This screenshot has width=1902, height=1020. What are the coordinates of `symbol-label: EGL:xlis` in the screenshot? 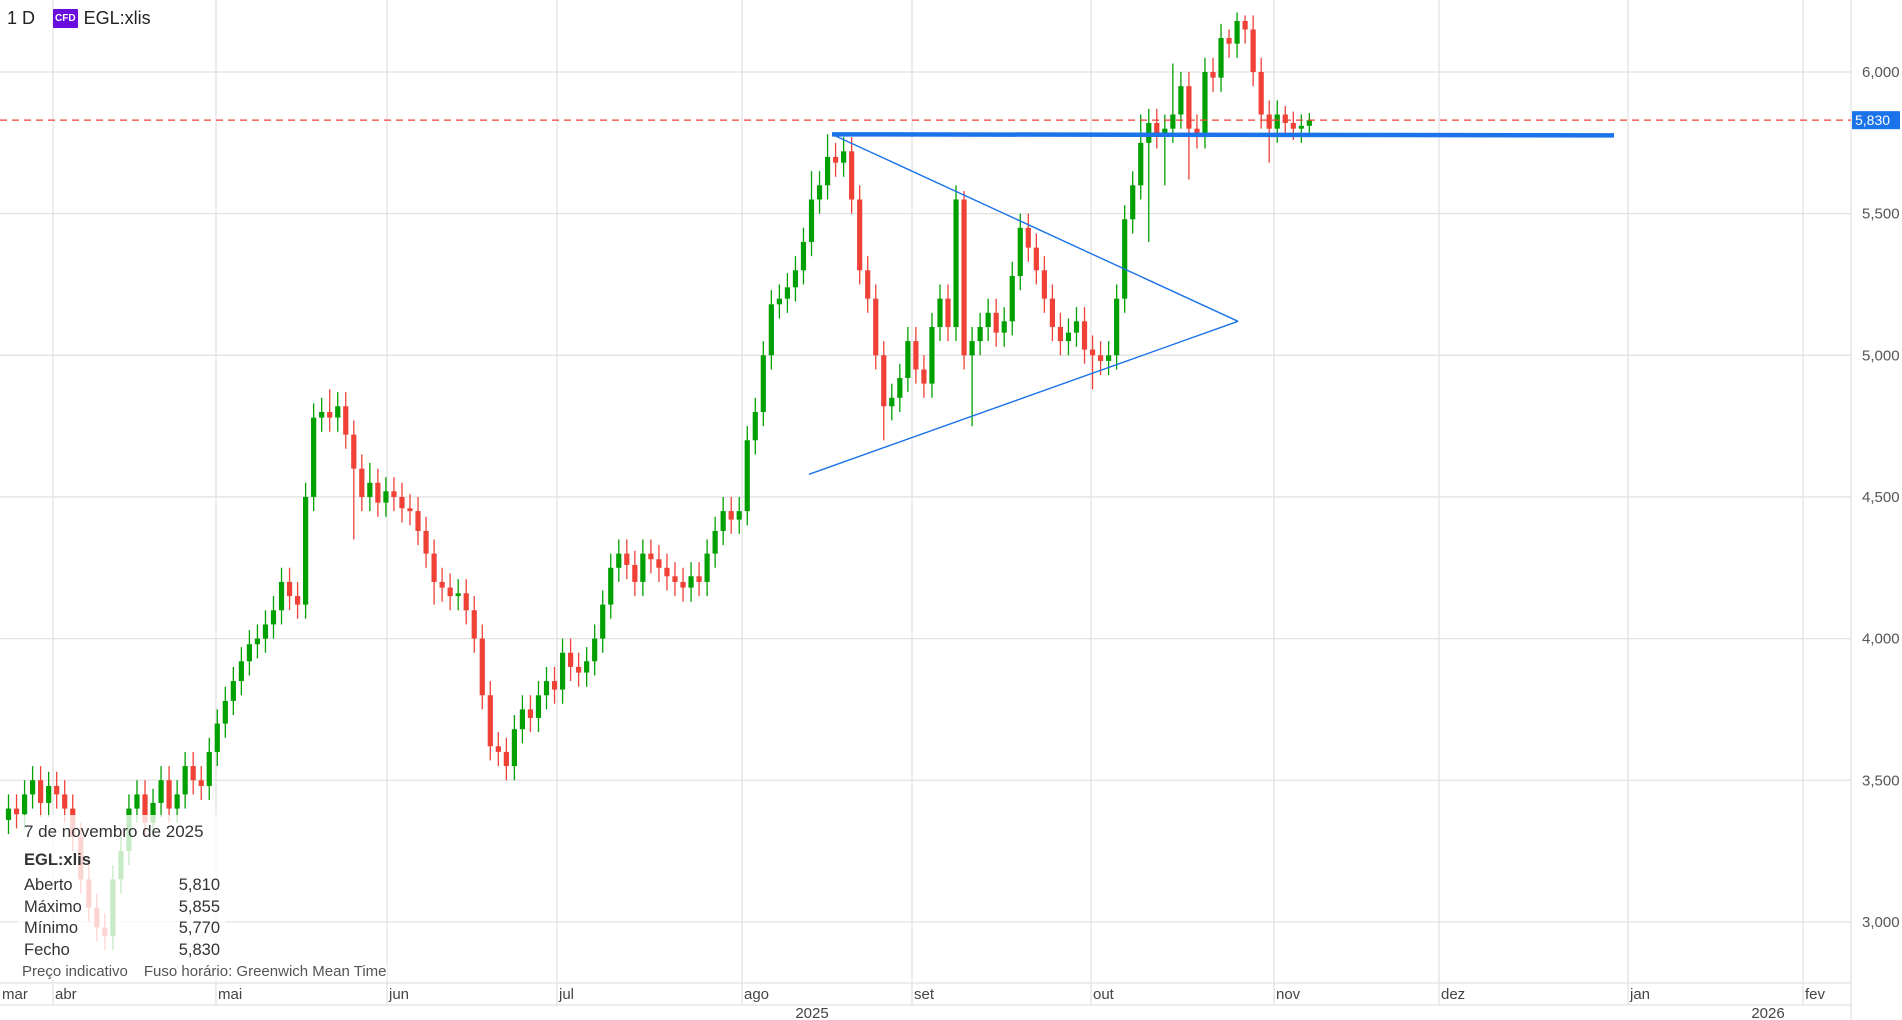 It's located at (117, 18).